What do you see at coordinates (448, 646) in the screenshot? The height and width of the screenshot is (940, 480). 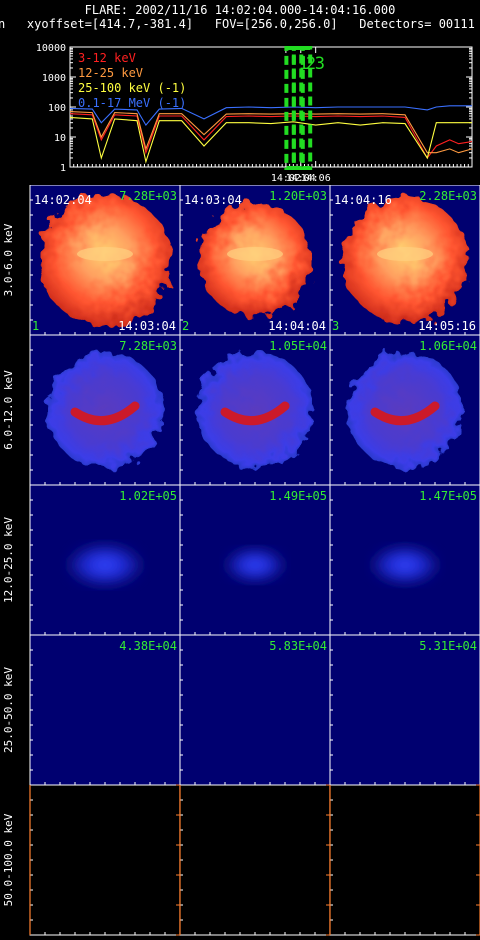 I see `panel-max-value: 5.31E+04` at bounding box center [448, 646].